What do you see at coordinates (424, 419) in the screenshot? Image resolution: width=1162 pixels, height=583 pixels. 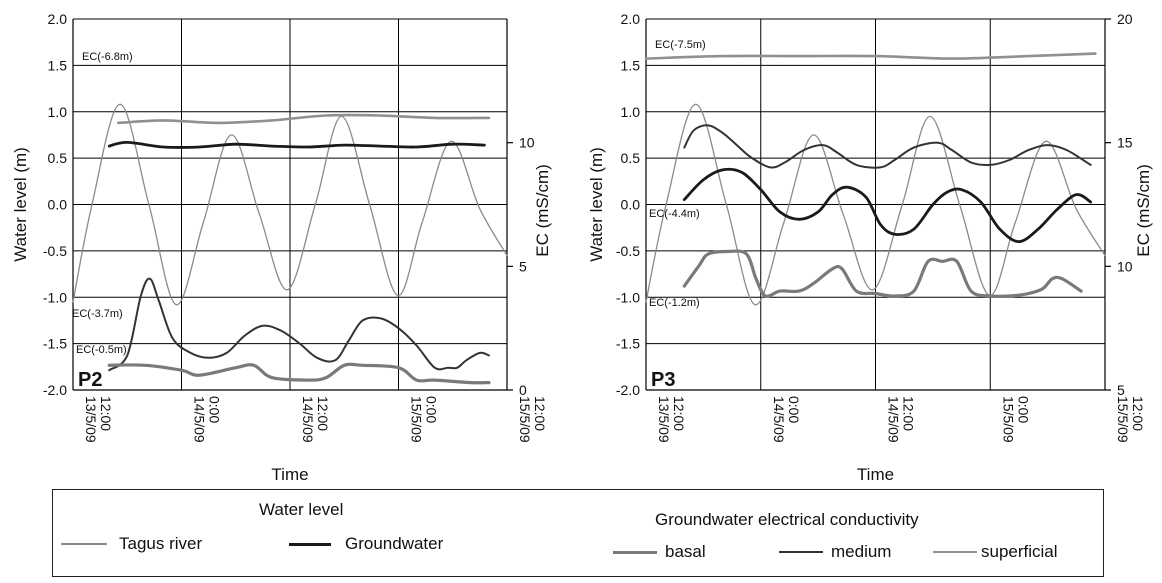 I see `p2-x-tick-label: 15/5/090:00` at bounding box center [424, 419].